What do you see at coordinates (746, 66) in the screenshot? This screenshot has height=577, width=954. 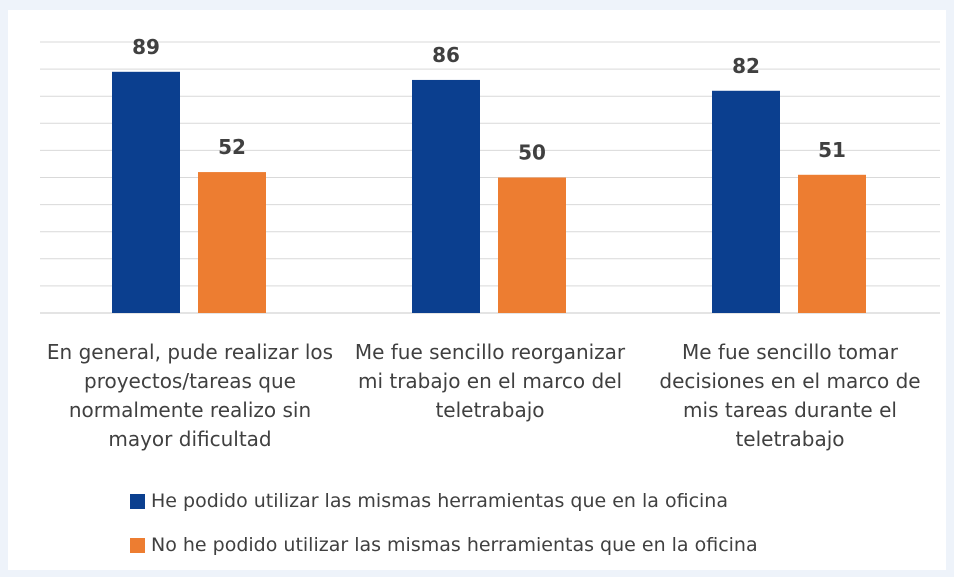 I see `value-label: 82` at bounding box center [746, 66].